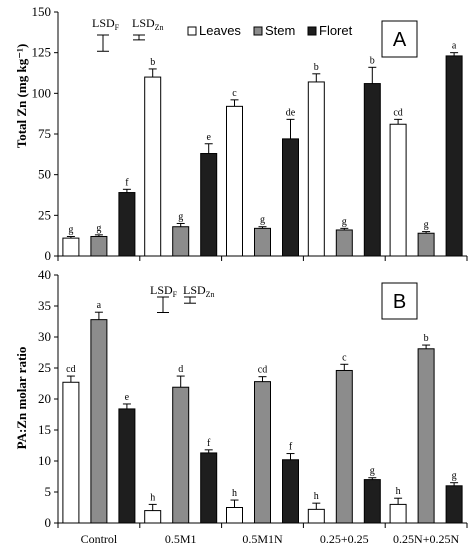  What do you see at coordinates (48, 255) in the screenshot?
I see `panel-a-y-tick-label: 0` at bounding box center [48, 255].